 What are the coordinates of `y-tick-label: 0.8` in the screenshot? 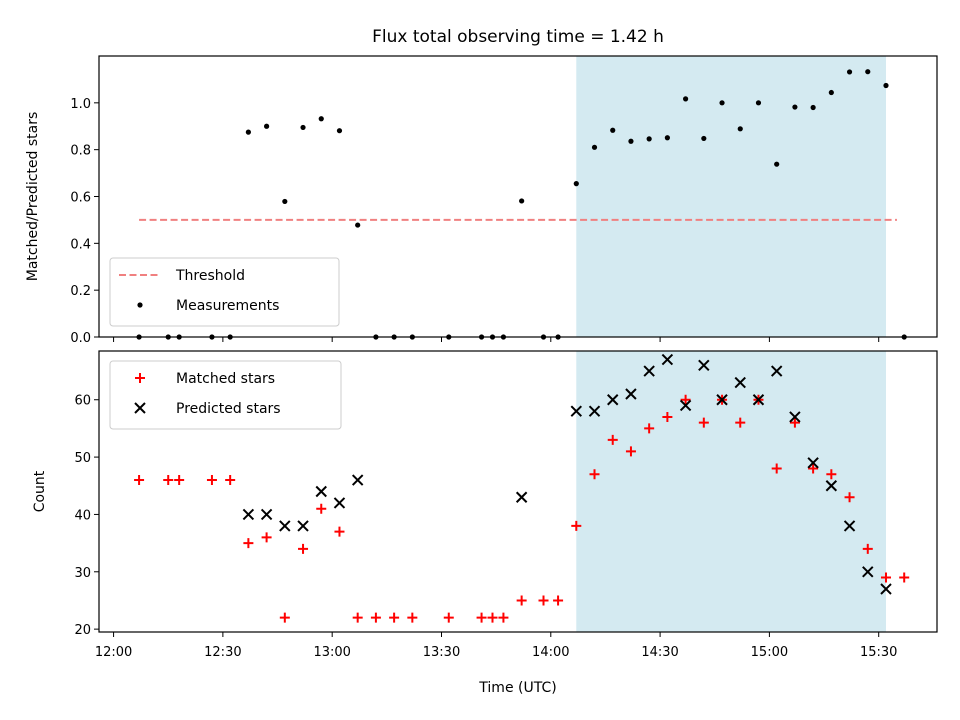 It's located at (80, 151).